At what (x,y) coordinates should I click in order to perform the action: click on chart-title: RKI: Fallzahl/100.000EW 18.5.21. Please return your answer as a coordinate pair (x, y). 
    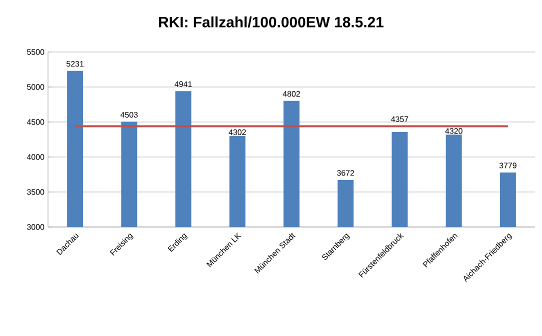
    Looking at the image, I should click on (271, 22).